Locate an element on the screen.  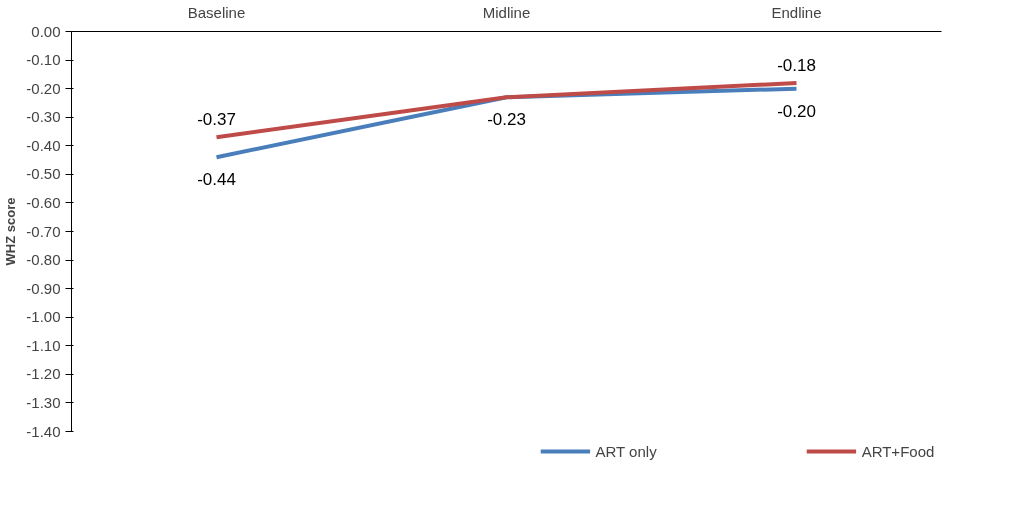
x-tick-label: Endline is located at coordinates (796, 12).